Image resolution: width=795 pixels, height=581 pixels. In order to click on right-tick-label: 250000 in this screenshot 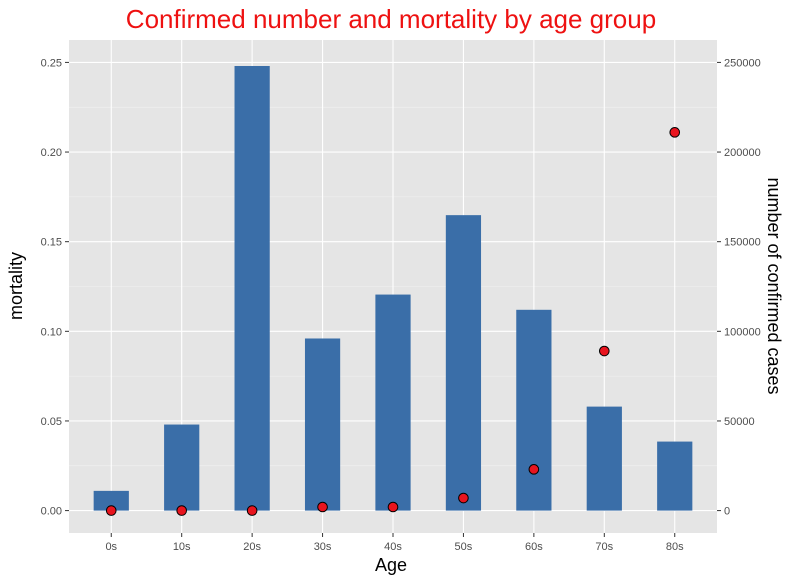, I will do `click(742, 63)`.